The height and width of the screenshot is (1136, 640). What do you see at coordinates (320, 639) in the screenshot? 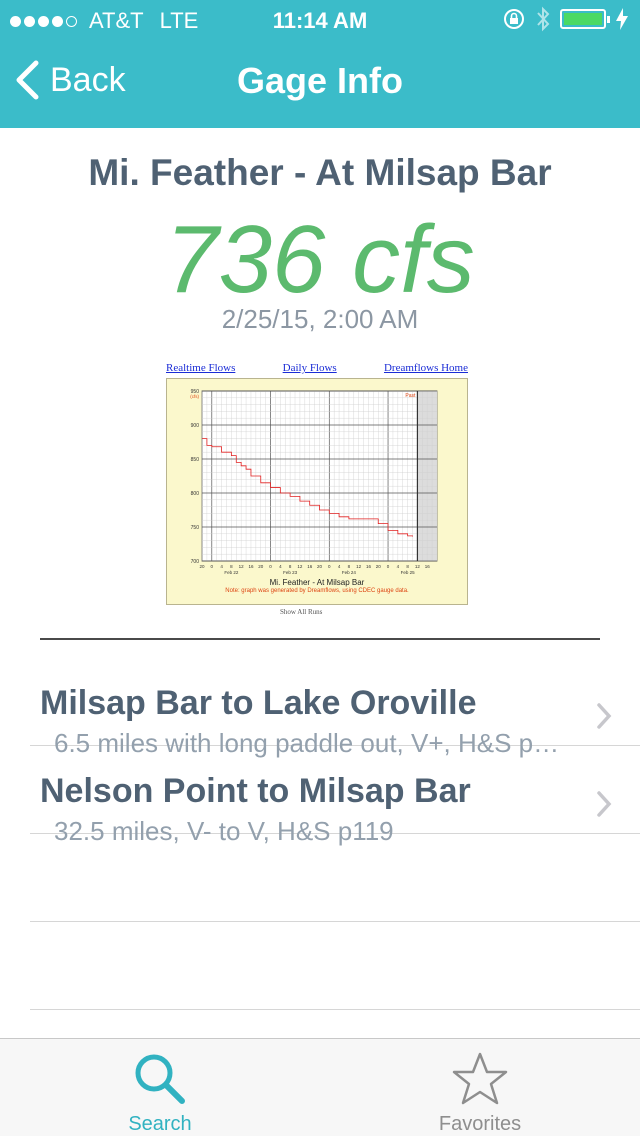
I see `divider` at bounding box center [320, 639].